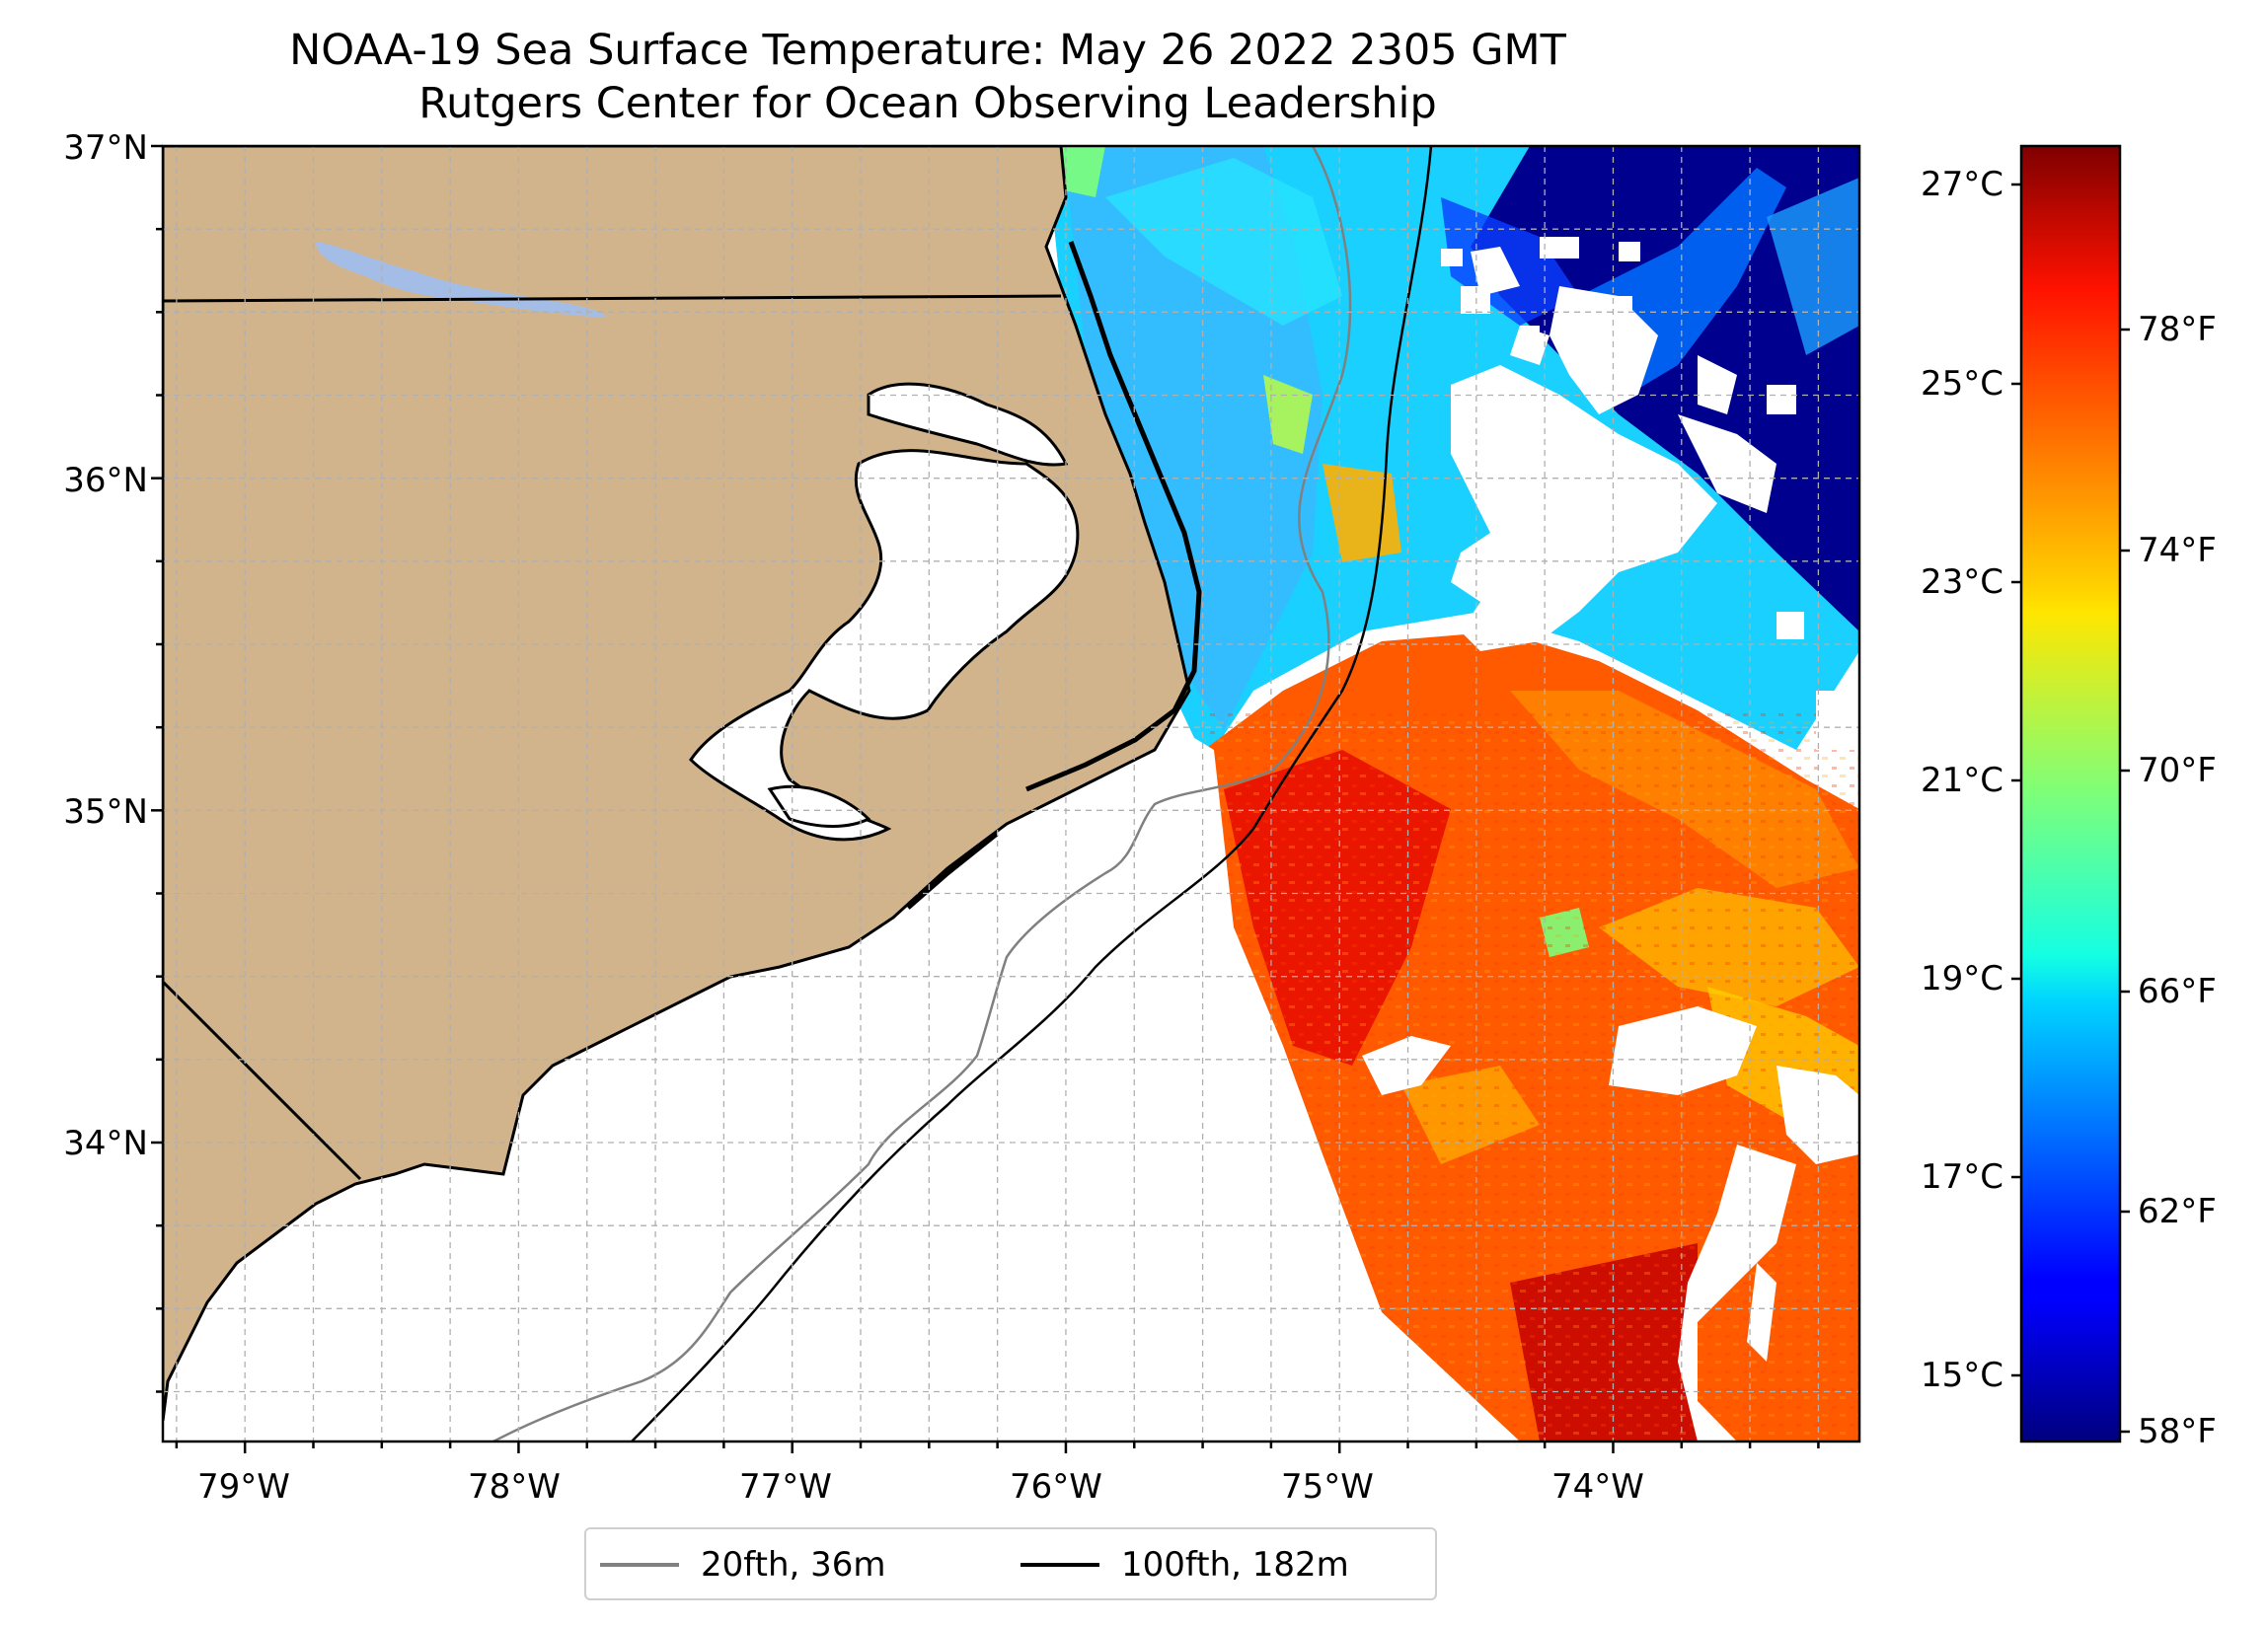  Describe the element at coordinates (1060, 1565) in the screenshot. I see `legend-line-100fth` at that location.